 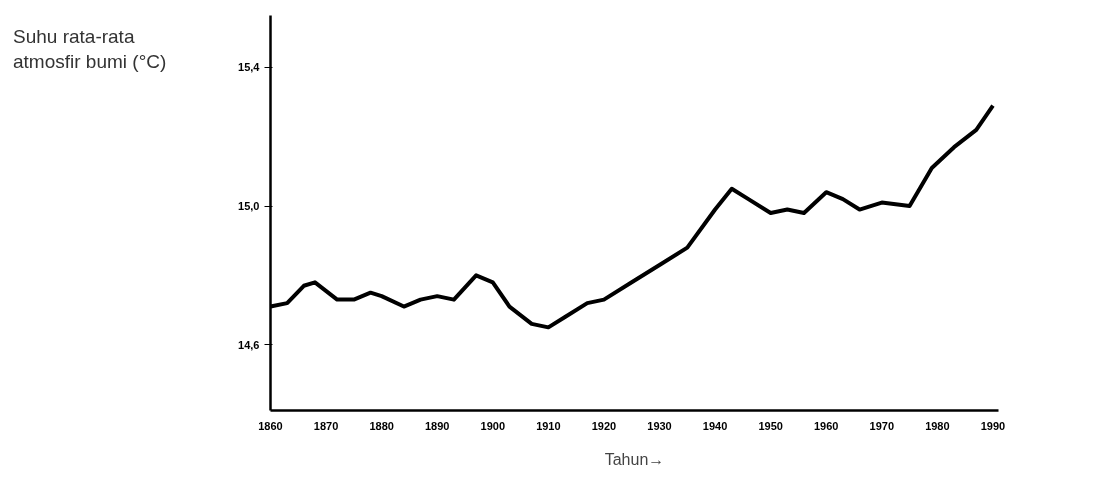 I want to click on x-tick-label: 1900, so click(x=493, y=425).